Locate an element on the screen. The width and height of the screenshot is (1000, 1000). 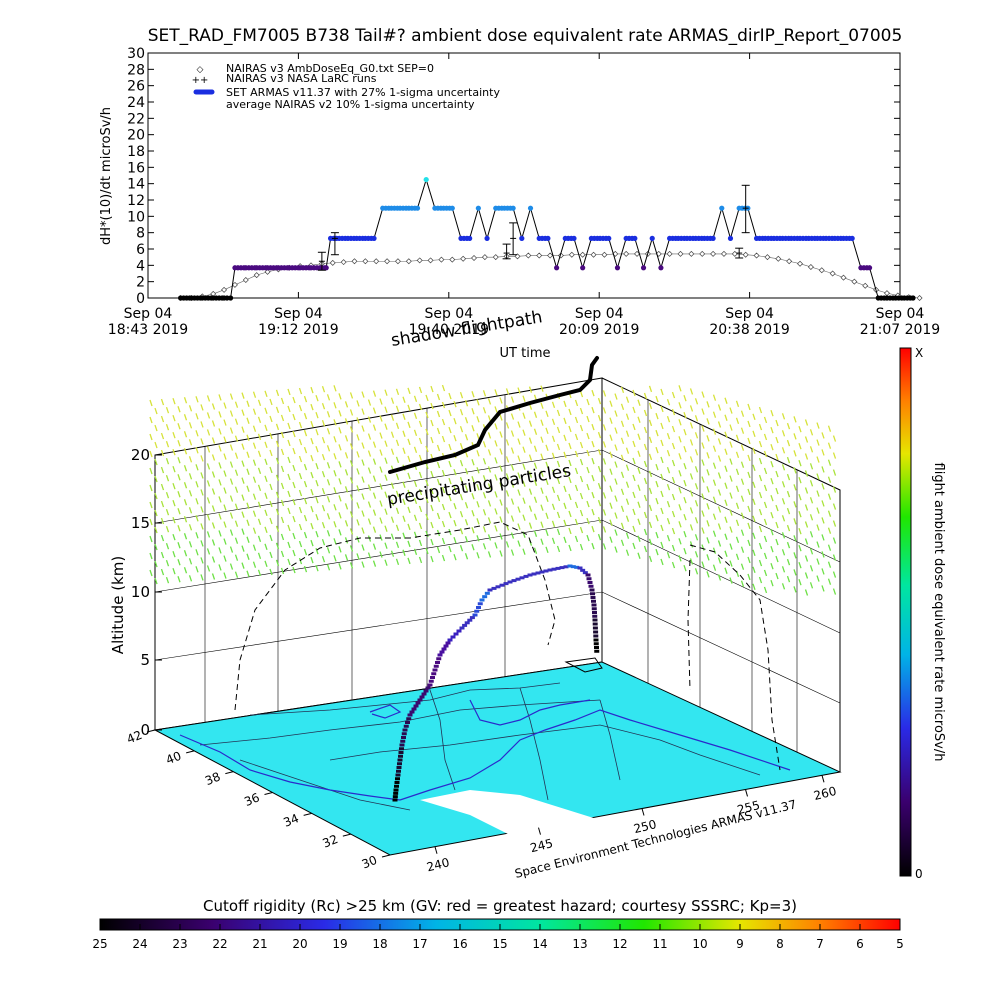
map-white-region is located at coordinates (510, 825).